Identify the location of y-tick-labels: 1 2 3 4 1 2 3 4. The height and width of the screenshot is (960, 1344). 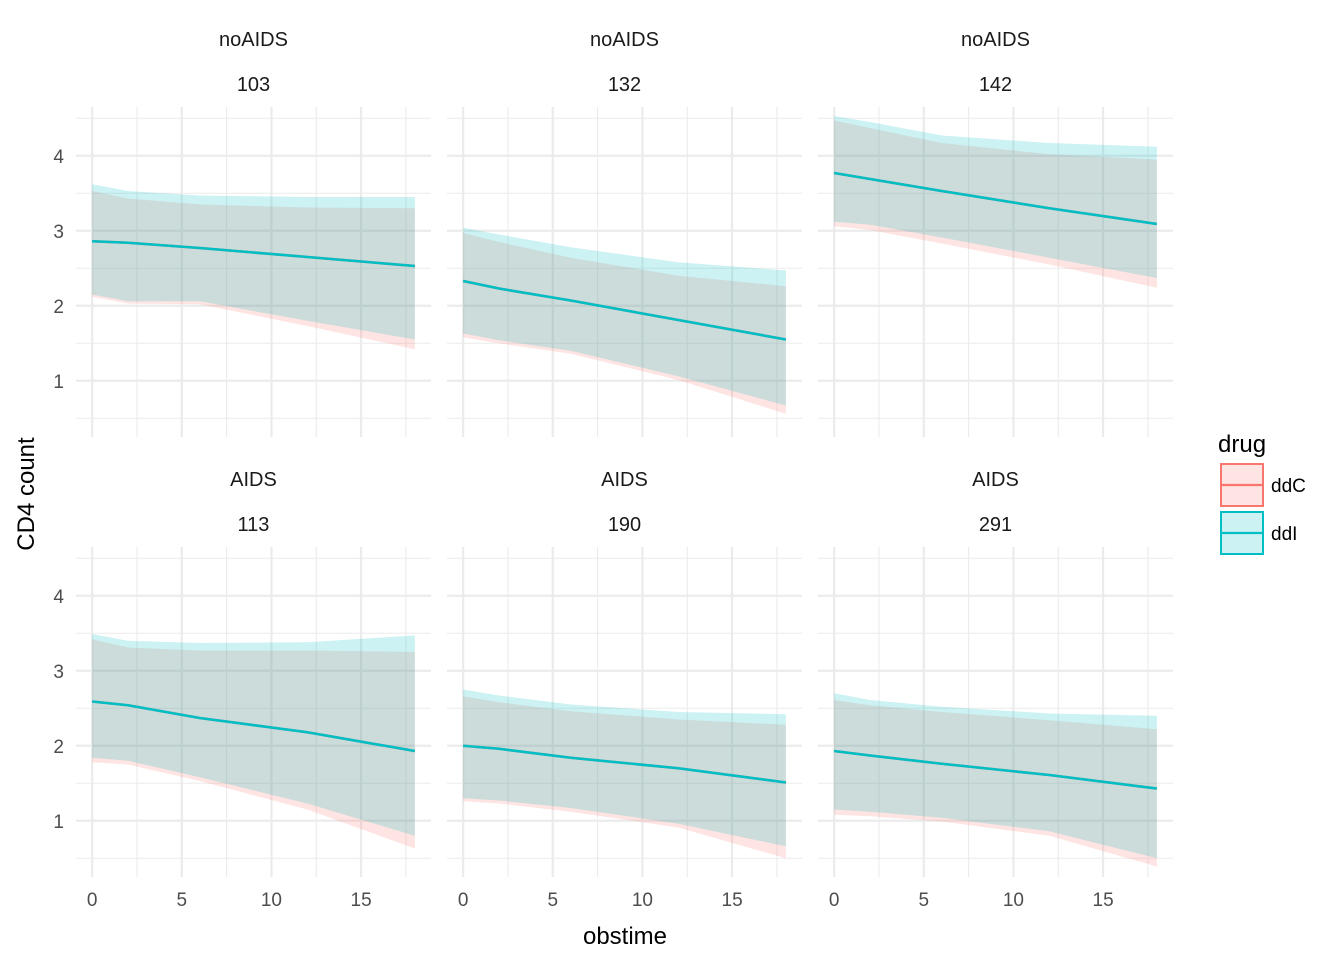
(58, 490).